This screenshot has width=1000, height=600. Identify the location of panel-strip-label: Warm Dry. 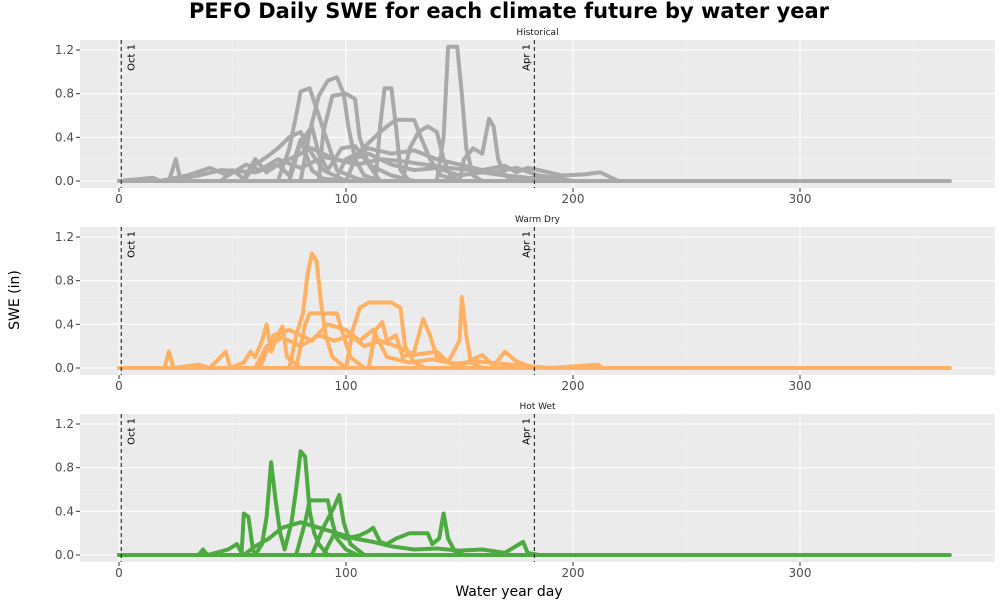
(538, 220).